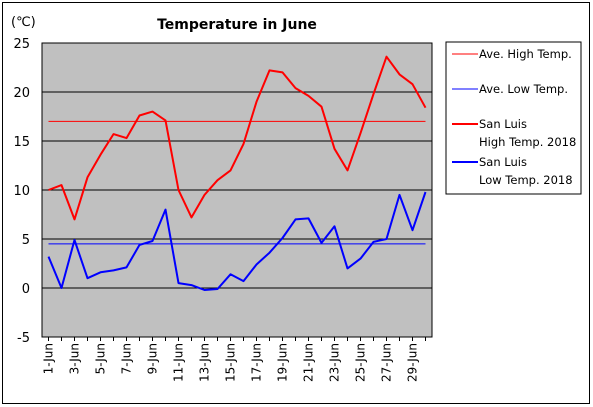  I want to click on x-tick-label: 1-Jun, so click(49, 358).